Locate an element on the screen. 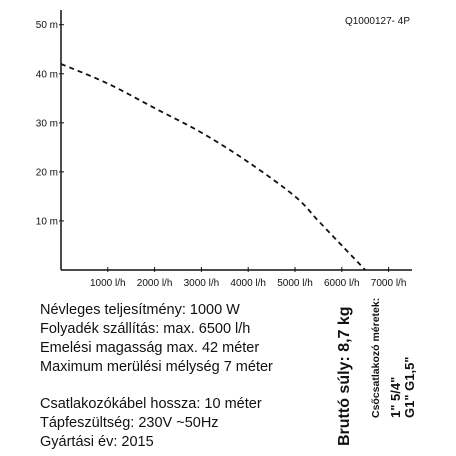 The image size is (456, 456). spec-cable-length: Csatlakozókábel hossza: 10 méter is located at coordinates (151, 404).